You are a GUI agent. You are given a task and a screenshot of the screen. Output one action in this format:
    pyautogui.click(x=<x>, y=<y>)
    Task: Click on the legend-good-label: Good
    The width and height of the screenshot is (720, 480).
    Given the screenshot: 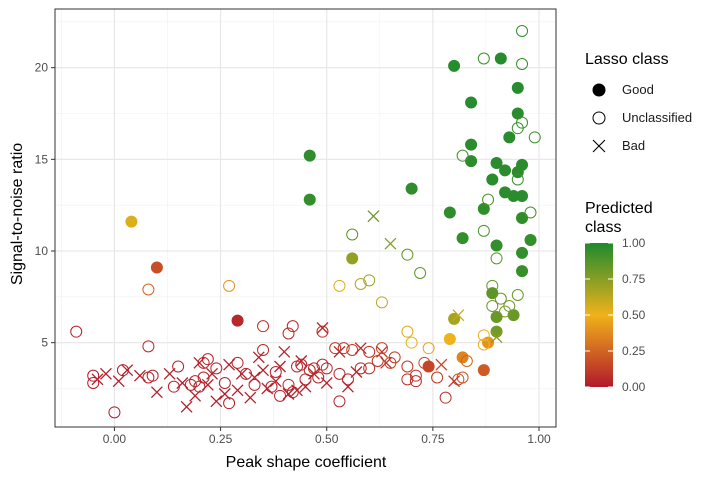 What is the action you would take?
    pyautogui.click(x=638, y=89)
    